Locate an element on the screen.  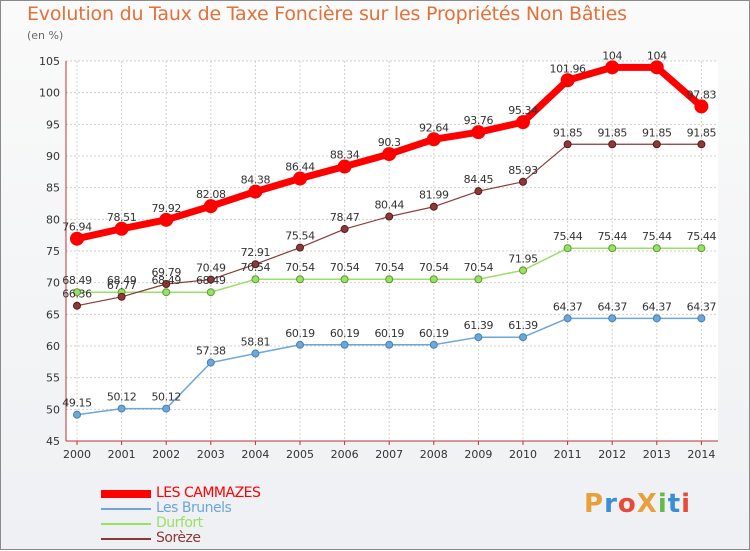
data-label: 84.38 is located at coordinates (256, 180).